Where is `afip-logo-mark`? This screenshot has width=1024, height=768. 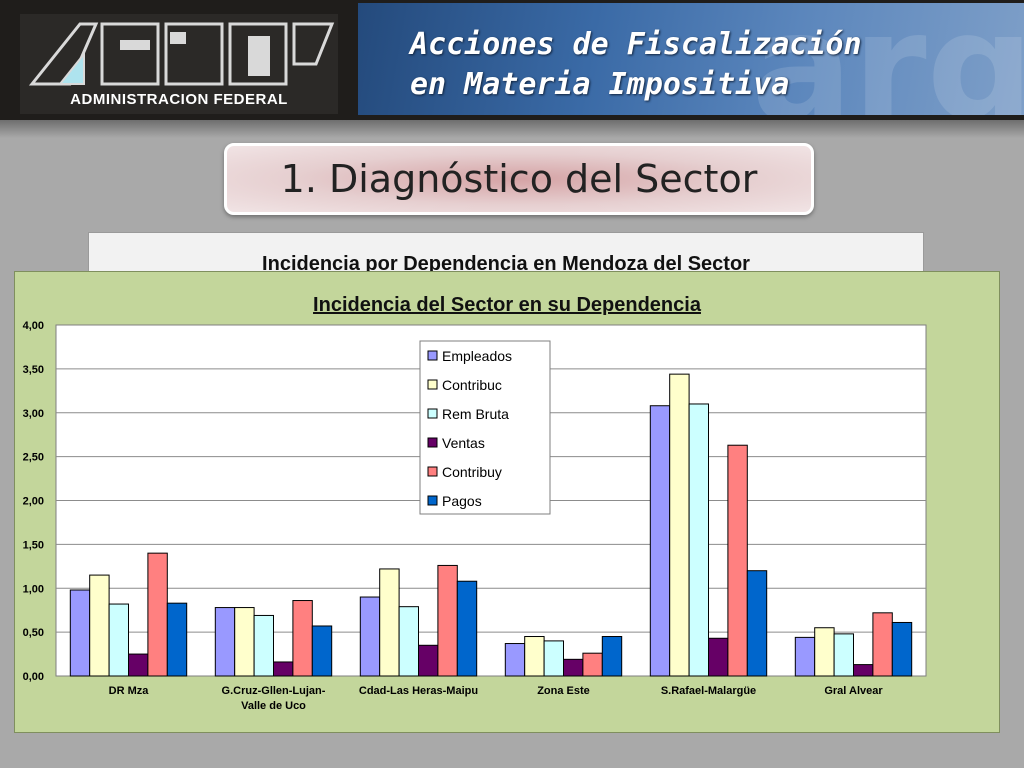 afip-logo-mark is located at coordinates (181, 54).